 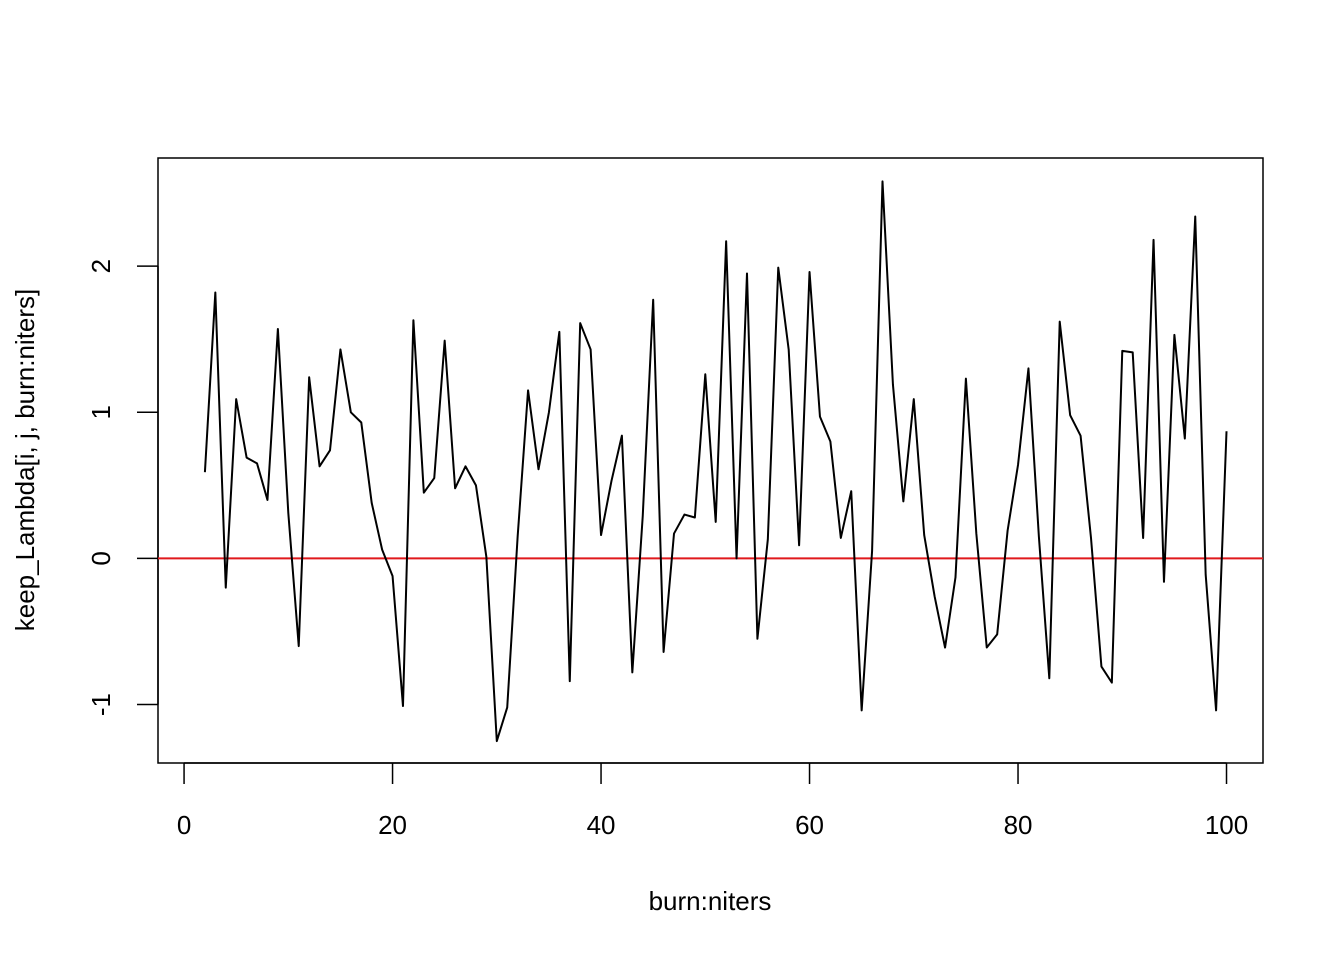 I want to click on y-tick-label: -1, so click(x=101, y=704).